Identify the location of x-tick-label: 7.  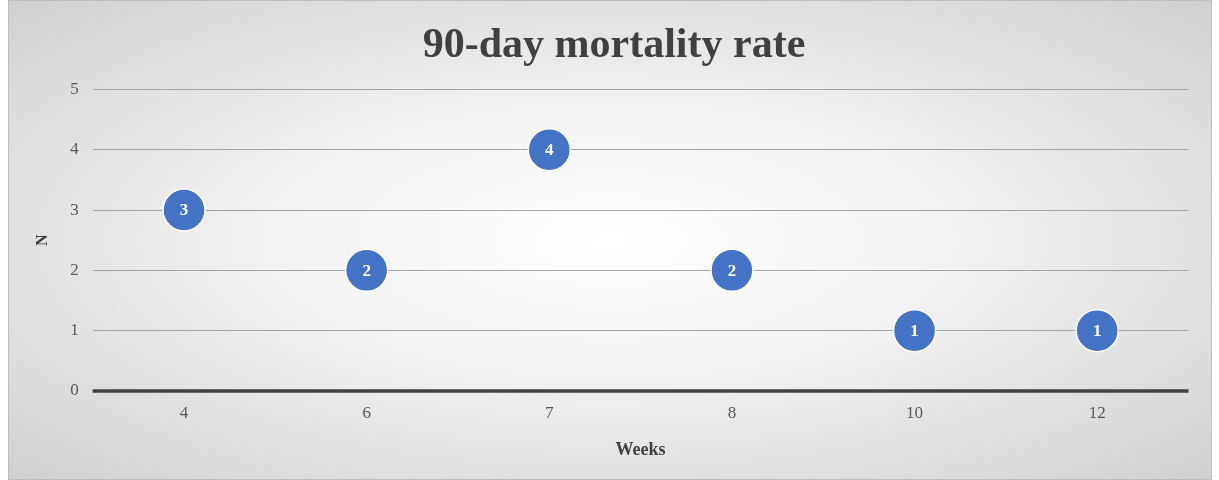
(550, 412).